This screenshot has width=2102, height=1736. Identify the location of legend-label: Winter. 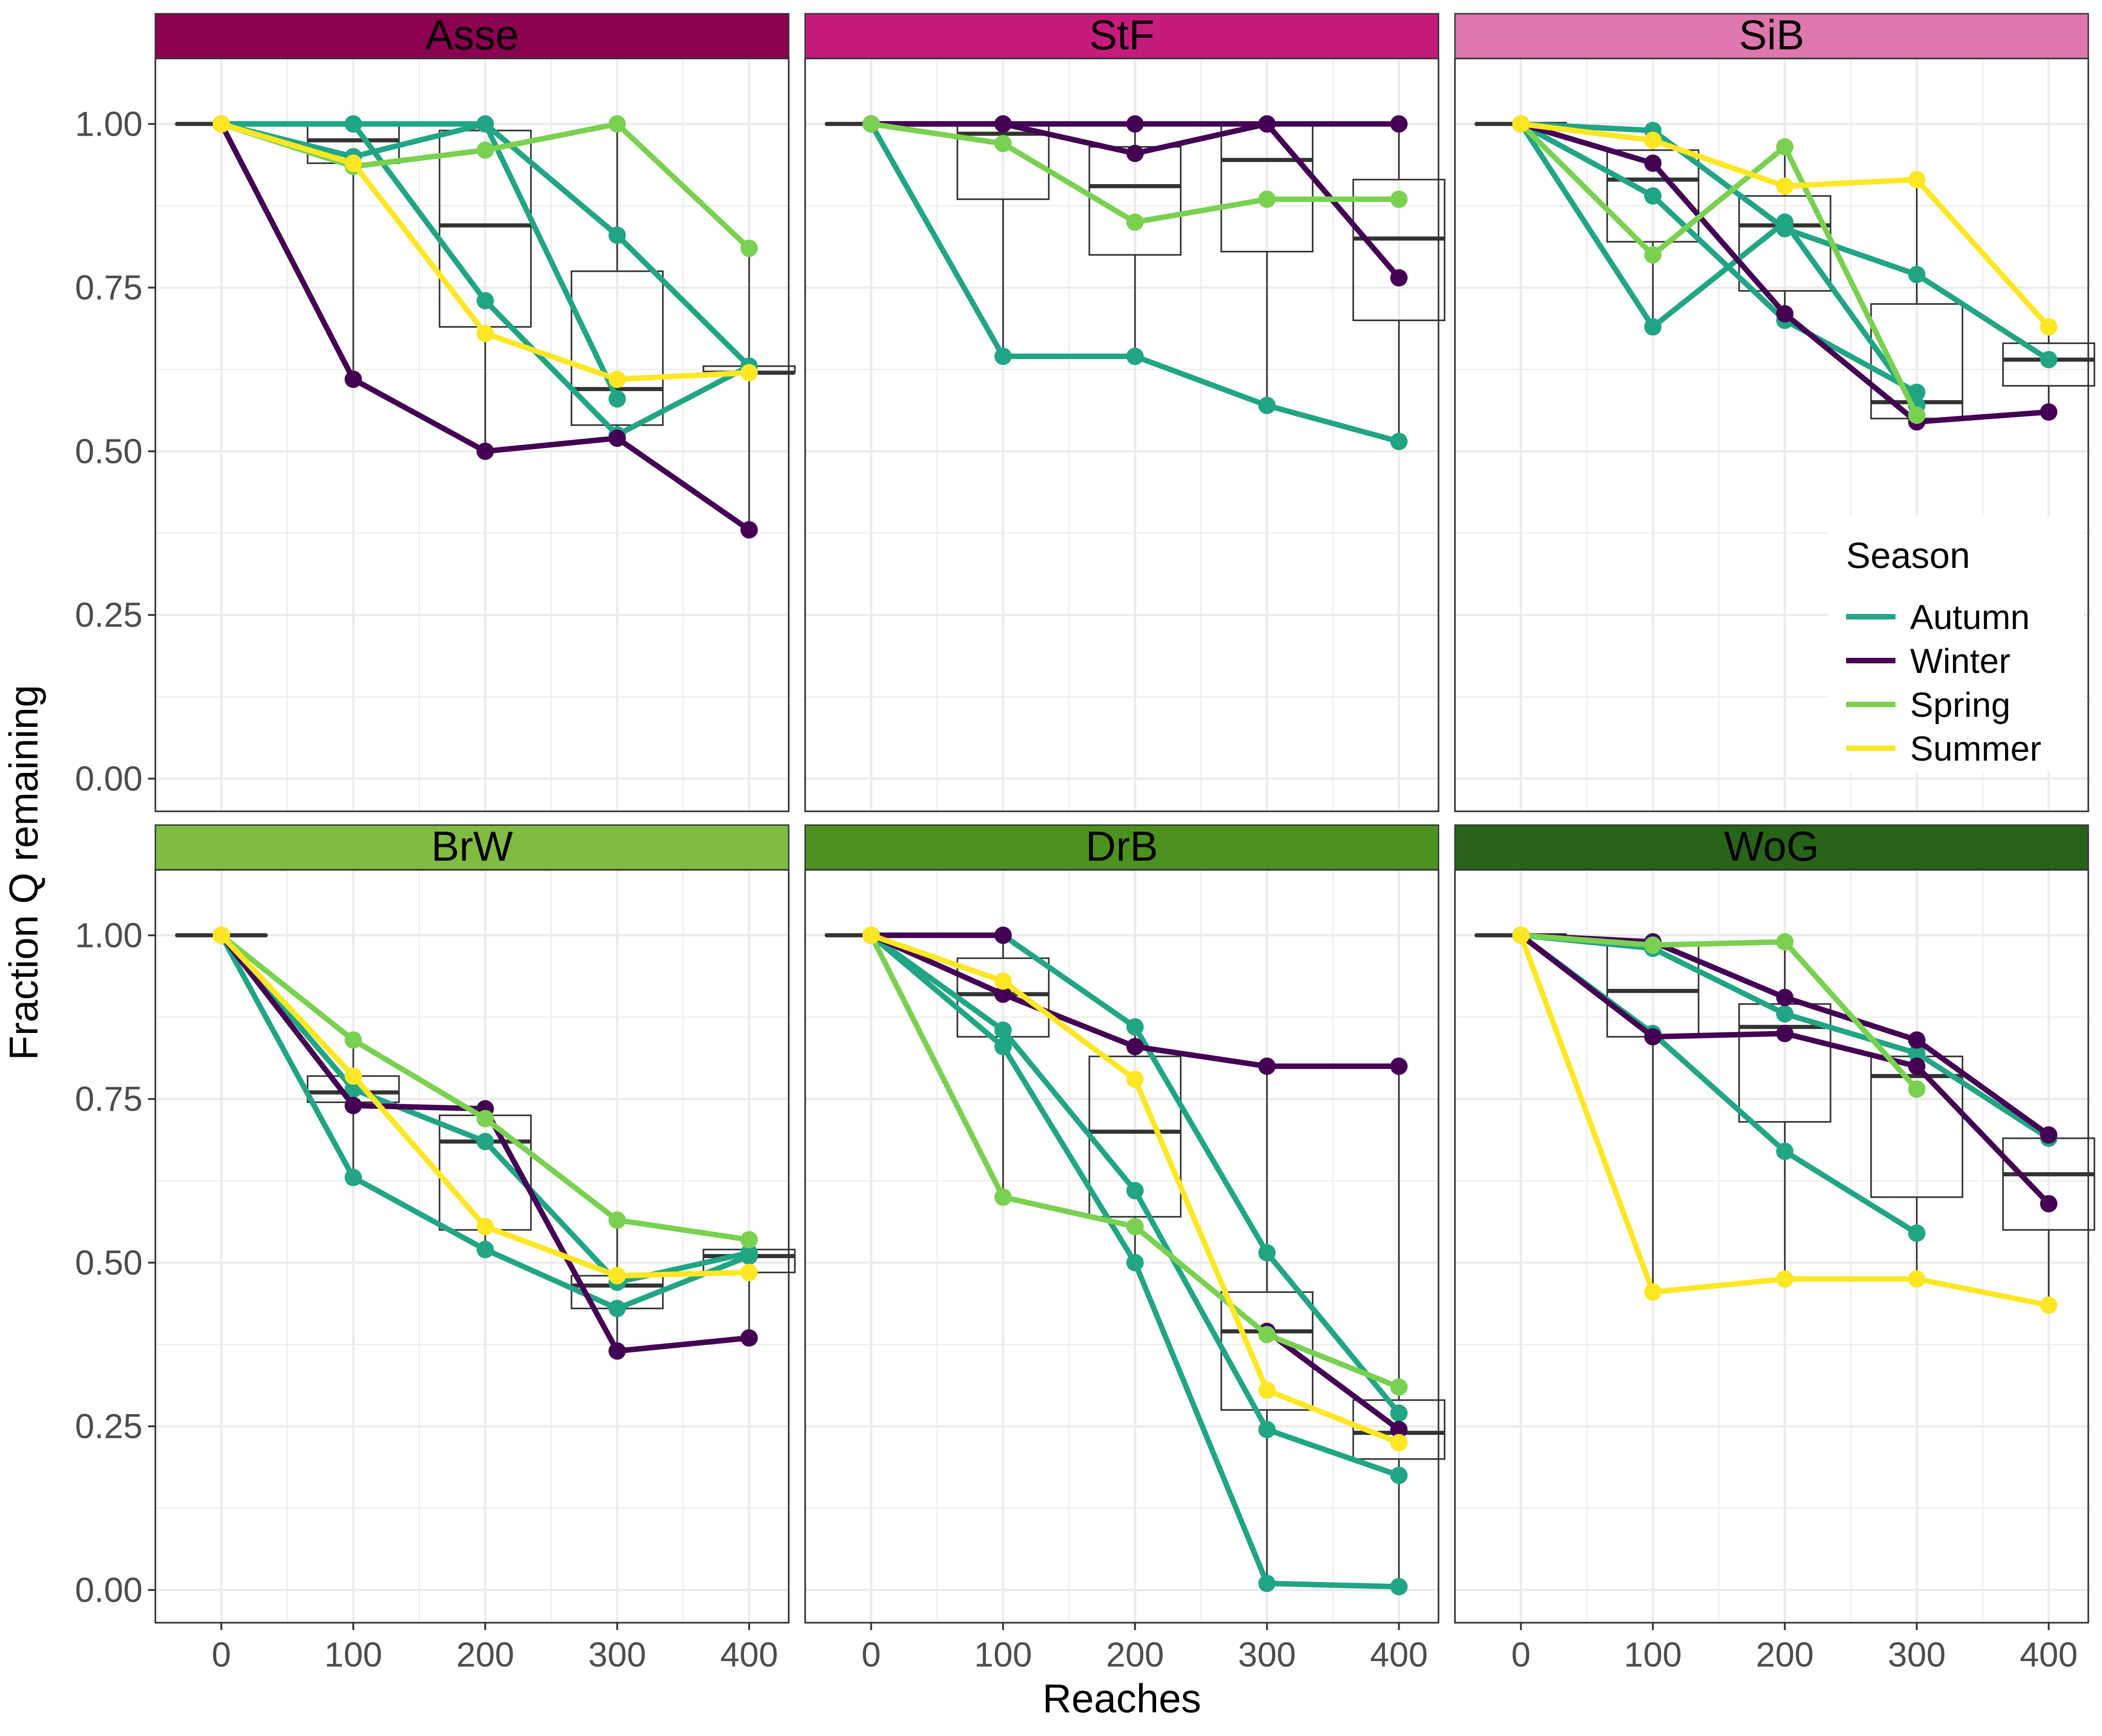
(1960, 661).